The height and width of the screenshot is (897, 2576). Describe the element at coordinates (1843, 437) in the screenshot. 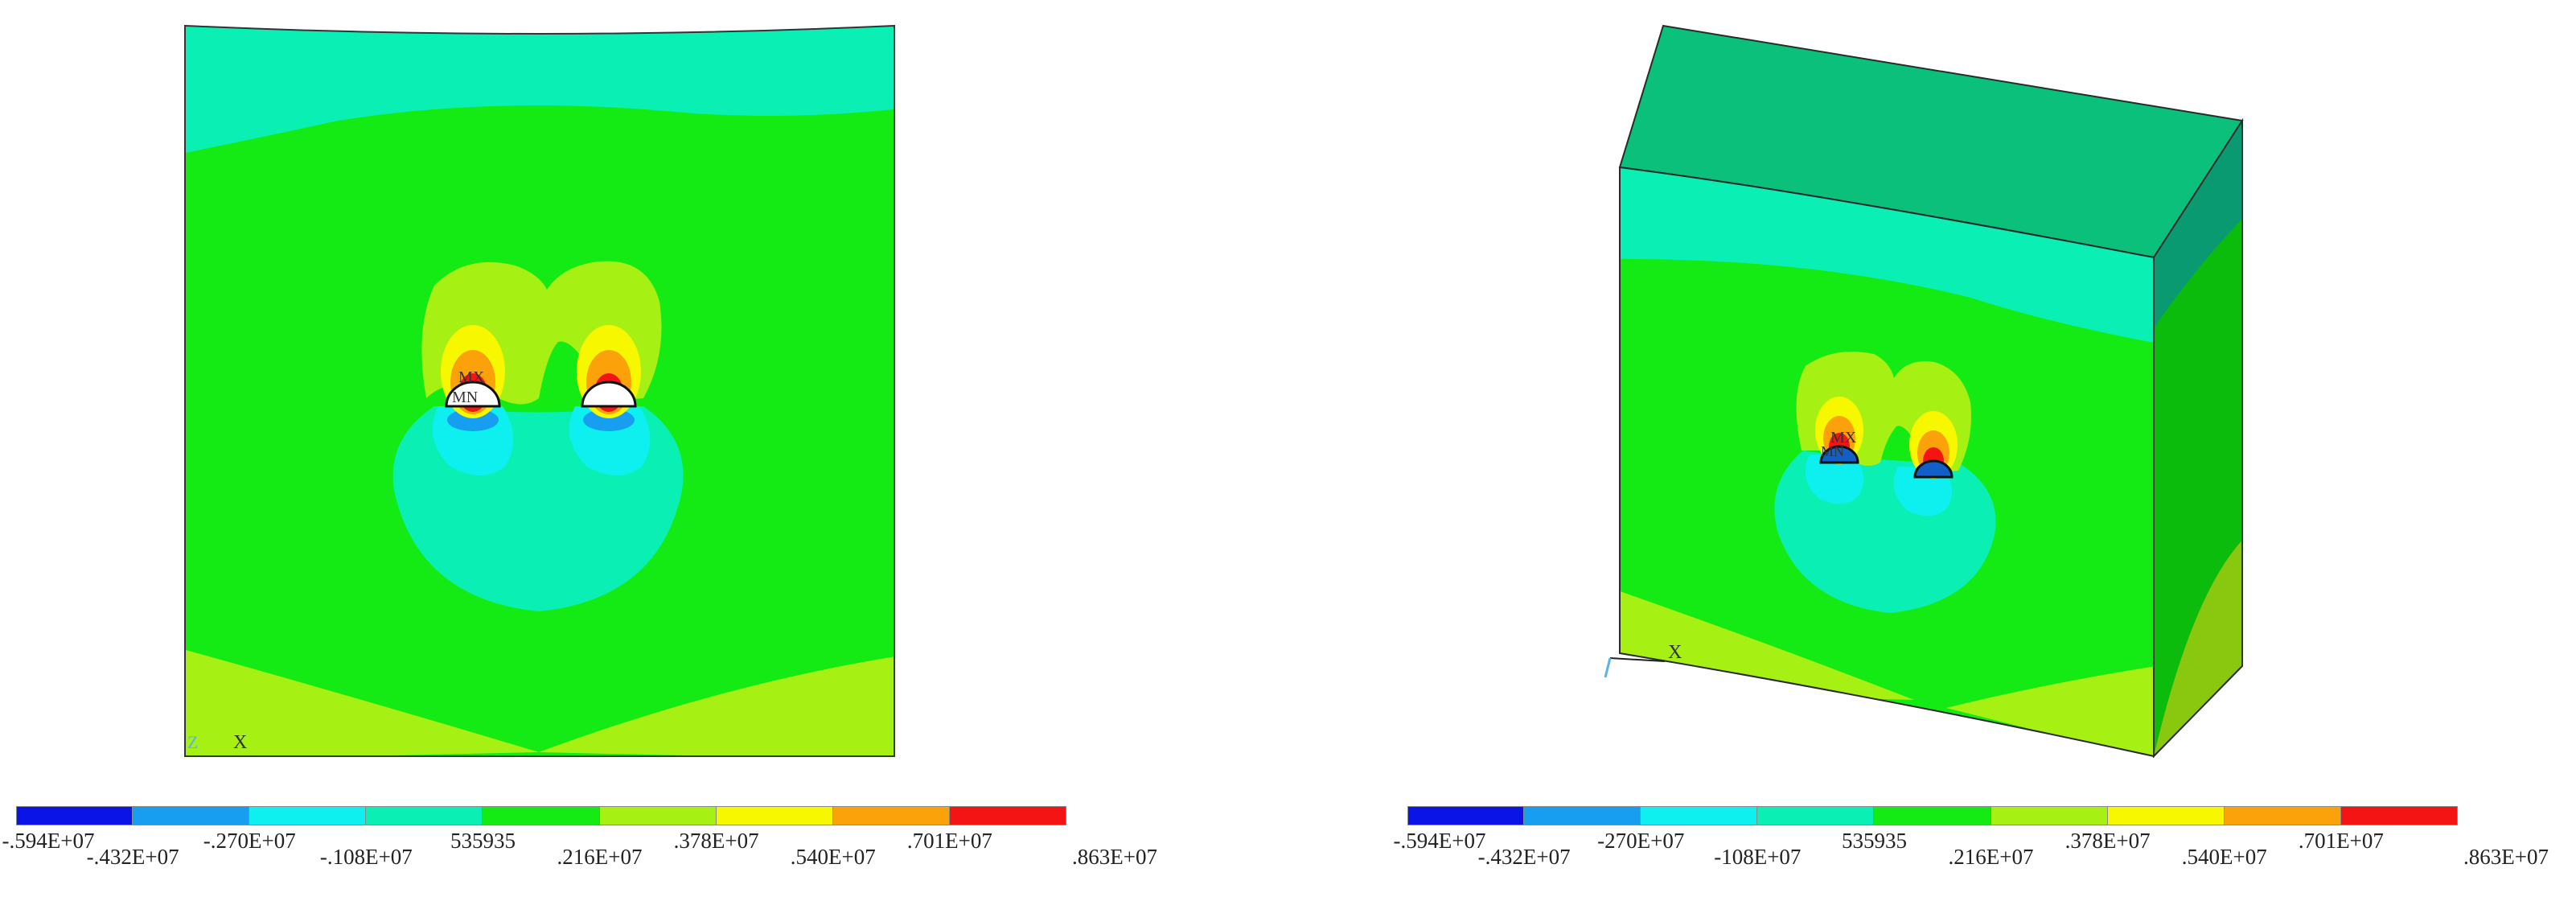

I see `max-marker-right: MX` at that location.